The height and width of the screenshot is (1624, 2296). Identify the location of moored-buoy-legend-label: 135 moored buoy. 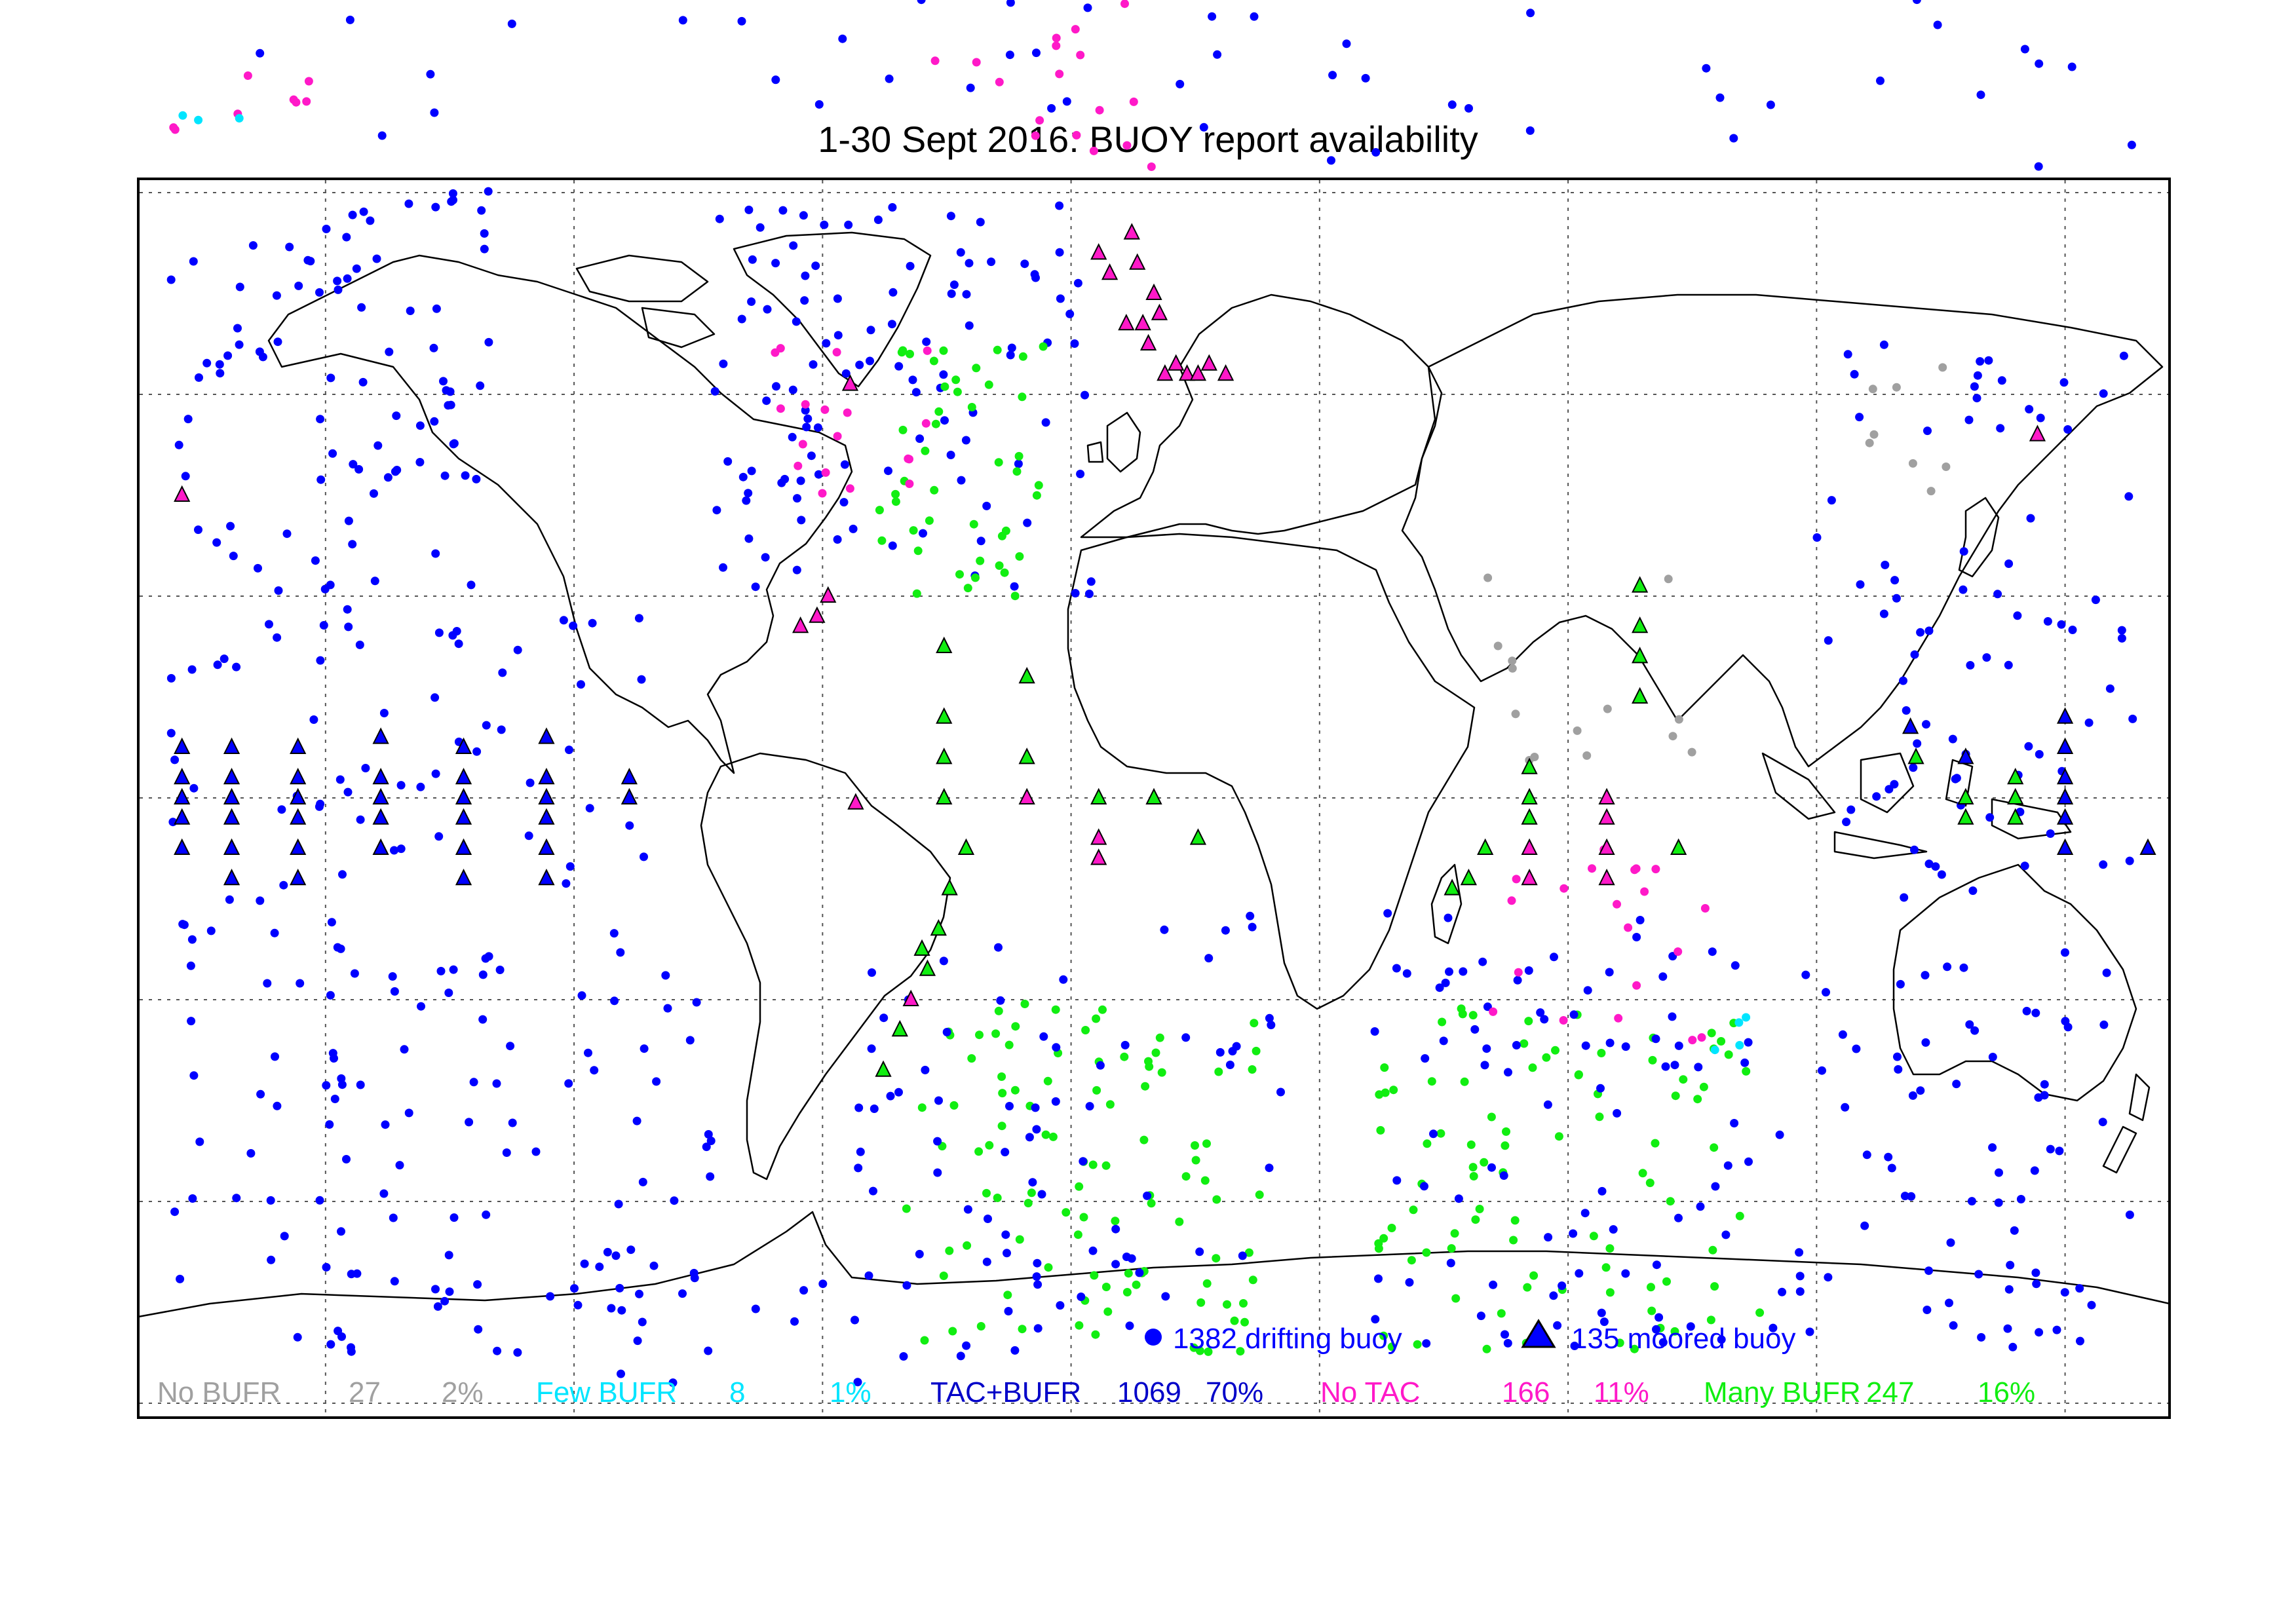
(1683, 1339).